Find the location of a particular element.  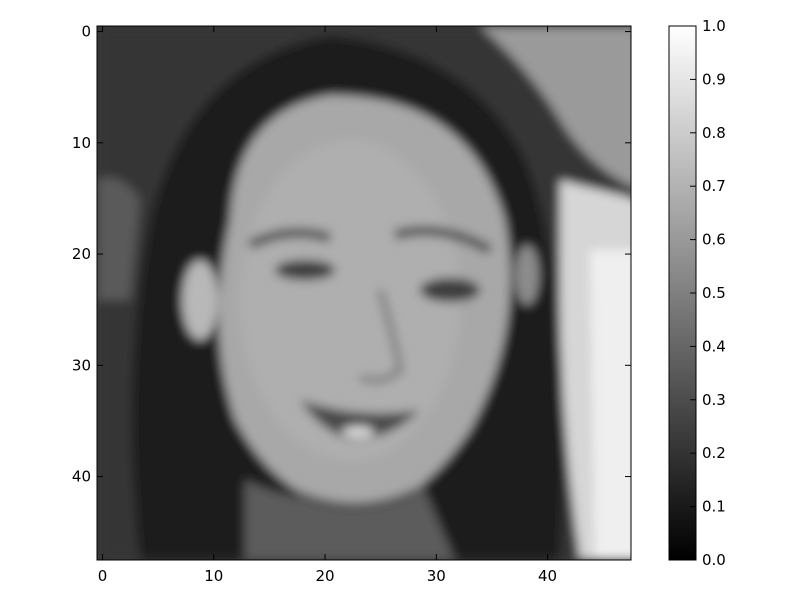

colorbar-tick-label: 0.9 is located at coordinates (714, 79).